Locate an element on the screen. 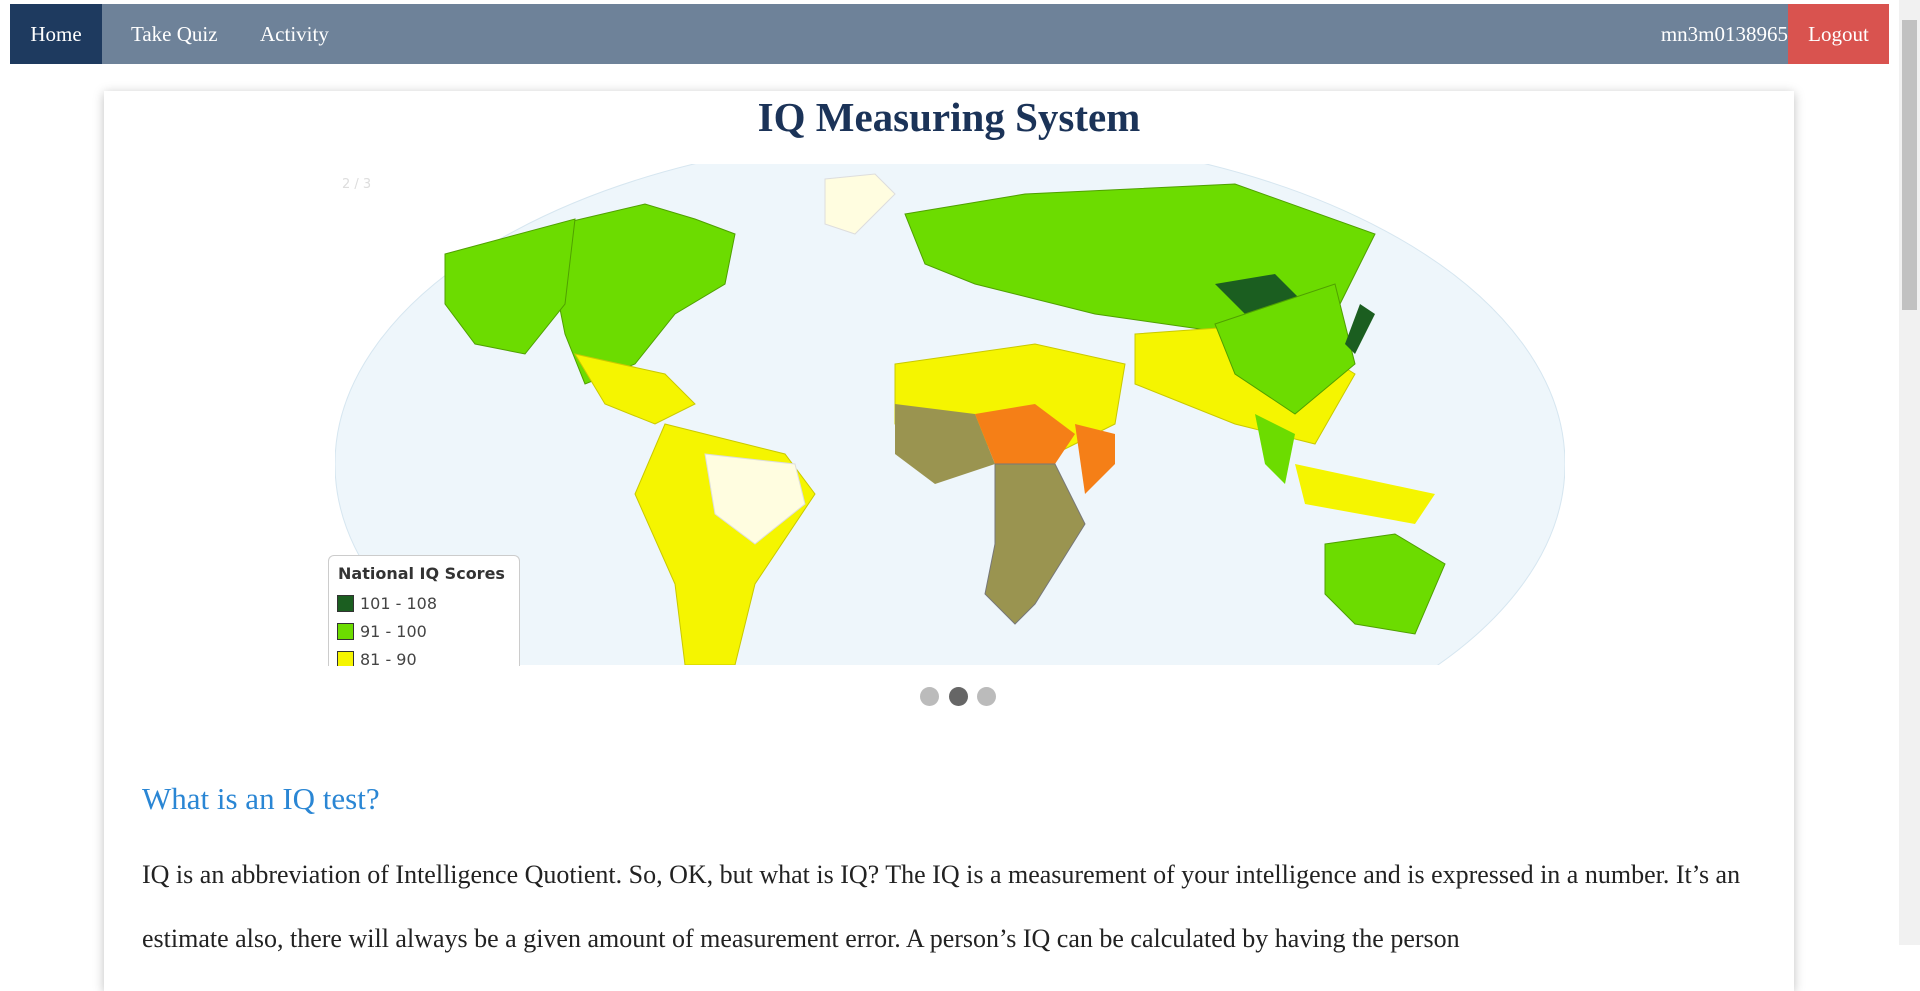 The width and height of the screenshot is (1920, 991). legend-item: 91 - 100 is located at coordinates (424, 631).